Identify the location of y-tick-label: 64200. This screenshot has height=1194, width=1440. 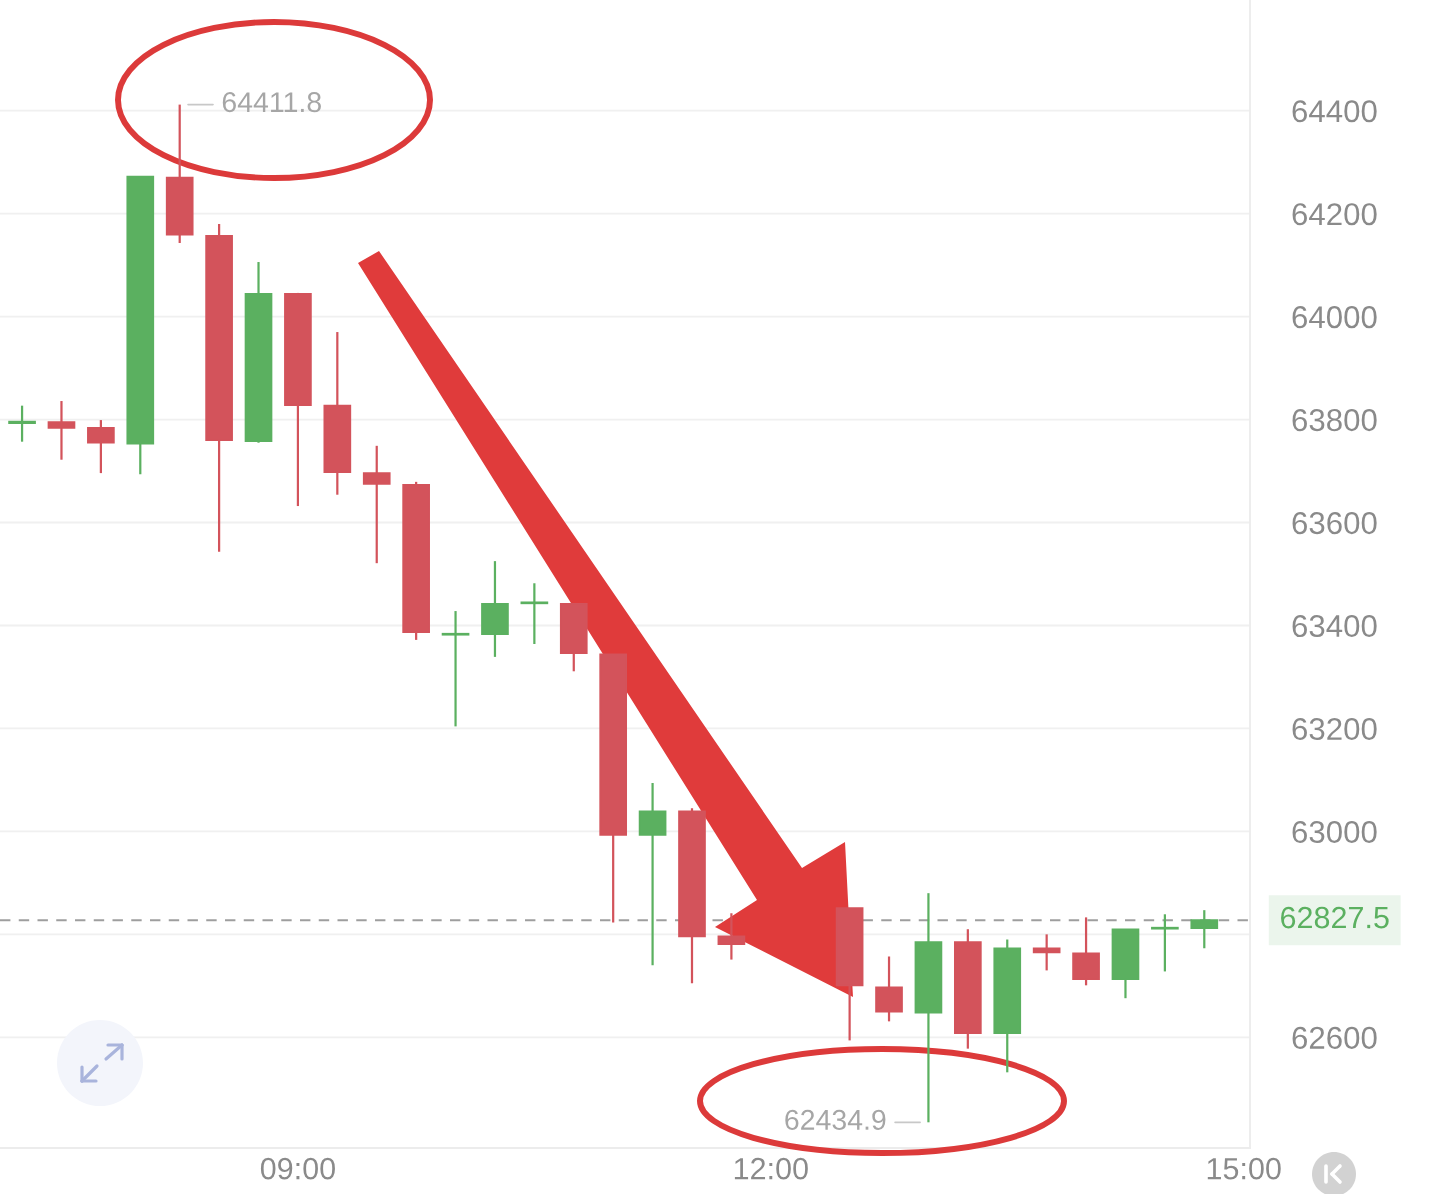
(1334, 214).